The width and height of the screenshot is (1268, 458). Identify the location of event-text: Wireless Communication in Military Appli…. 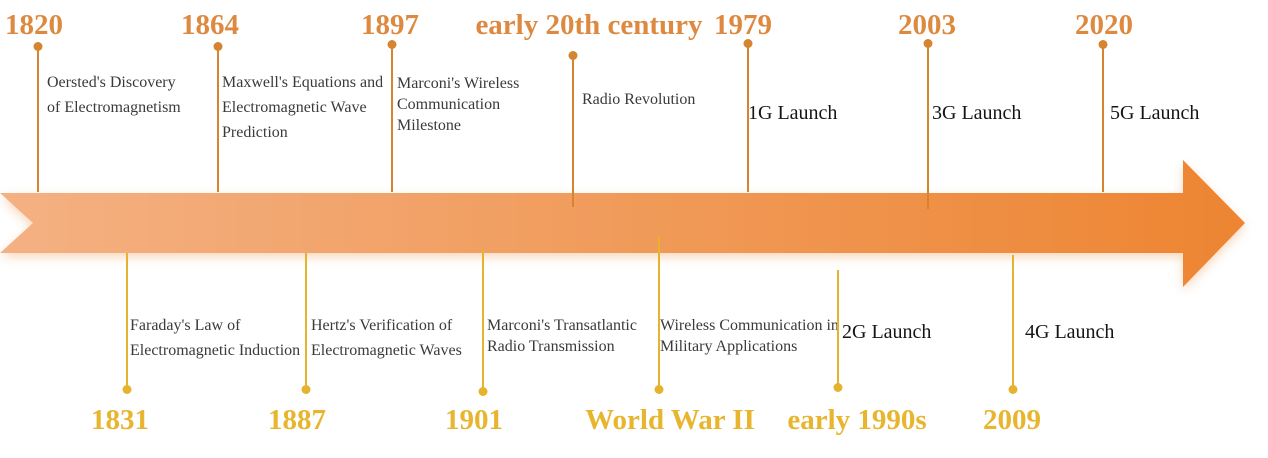
(749, 336).